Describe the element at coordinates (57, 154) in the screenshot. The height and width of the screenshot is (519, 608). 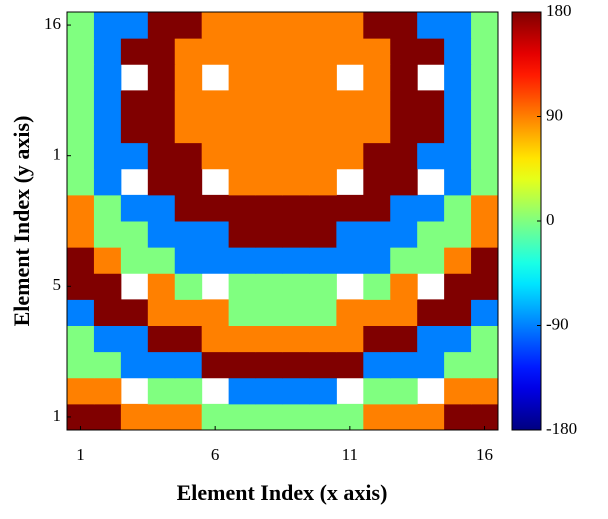
I see `y-tick-label: 1` at that location.